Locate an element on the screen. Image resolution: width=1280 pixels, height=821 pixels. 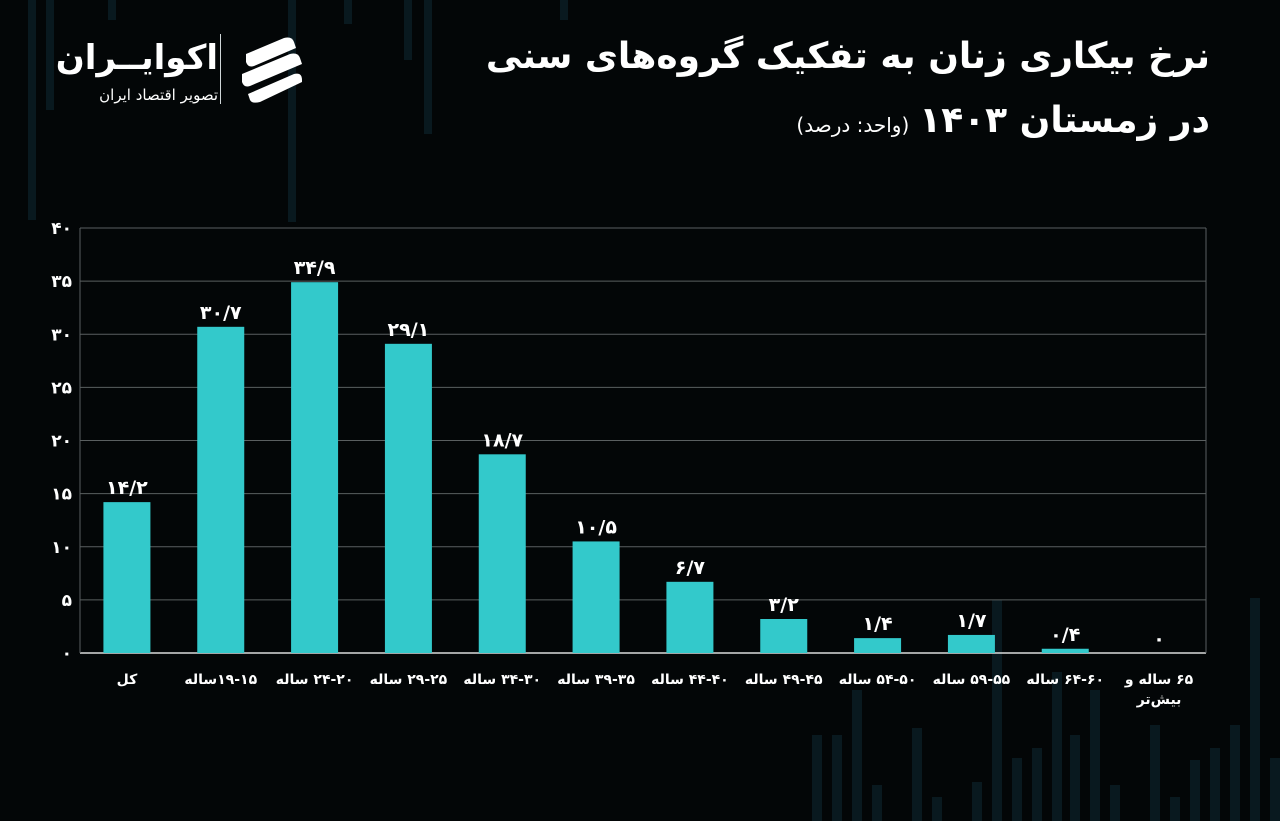
y-tick-label: ۳۰ is located at coordinates (61, 335).